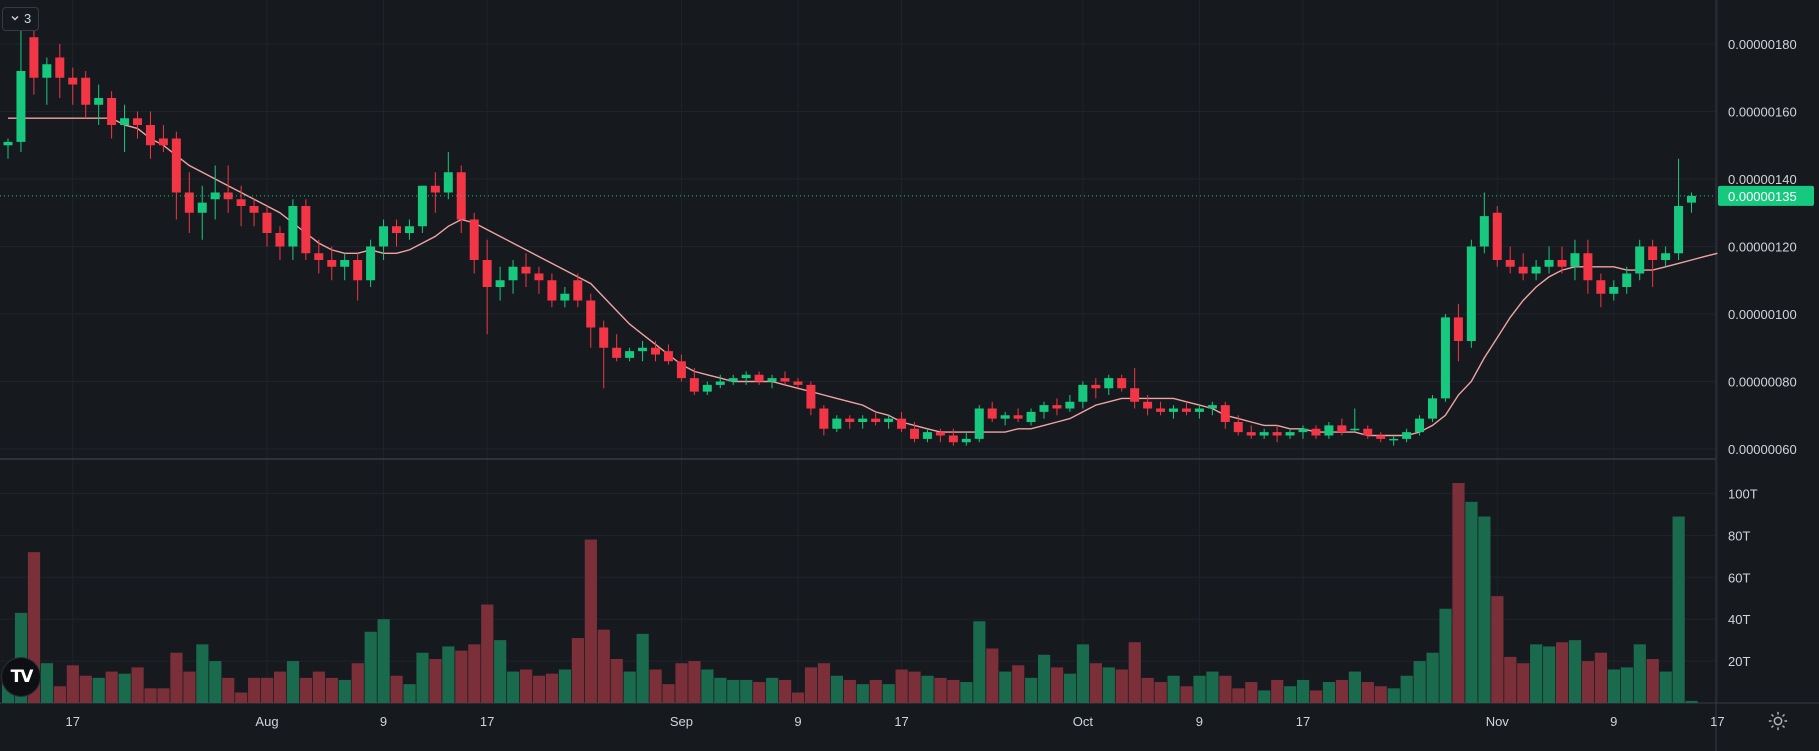 This screenshot has width=1819, height=751. I want to click on volume-tick-label: 60T, so click(1739, 577).